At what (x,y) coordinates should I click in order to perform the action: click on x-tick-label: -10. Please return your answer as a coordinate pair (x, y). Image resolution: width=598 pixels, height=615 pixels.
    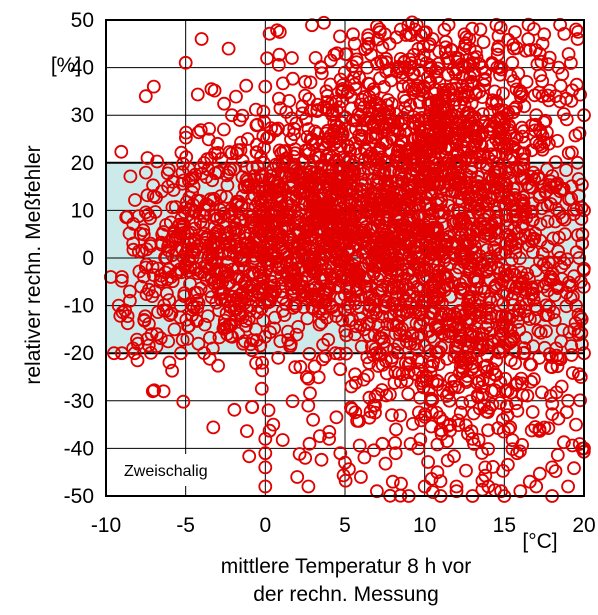
    Looking at the image, I should click on (106, 525).